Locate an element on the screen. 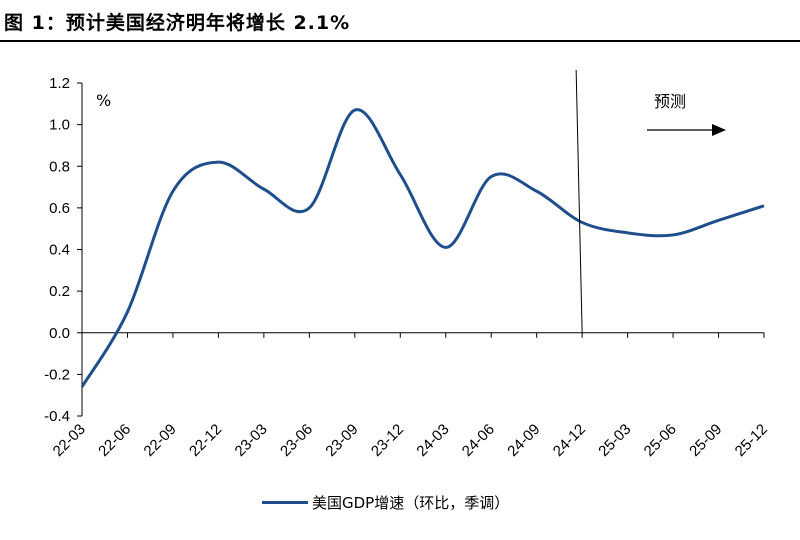 This screenshot has width=800, height=540. y-tick-label: 0.6 is located at coordinates (59, 208).